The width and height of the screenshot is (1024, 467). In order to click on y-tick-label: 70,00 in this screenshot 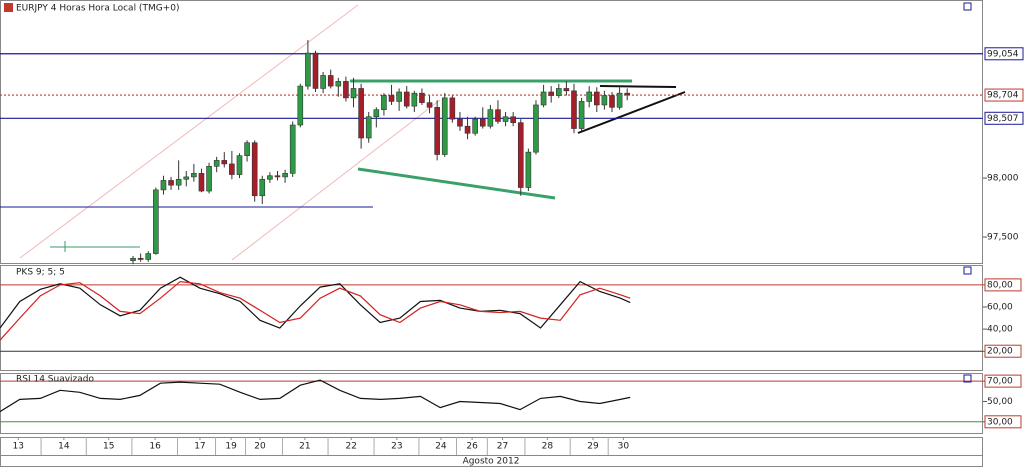, I will do `click(1000, 382)`.